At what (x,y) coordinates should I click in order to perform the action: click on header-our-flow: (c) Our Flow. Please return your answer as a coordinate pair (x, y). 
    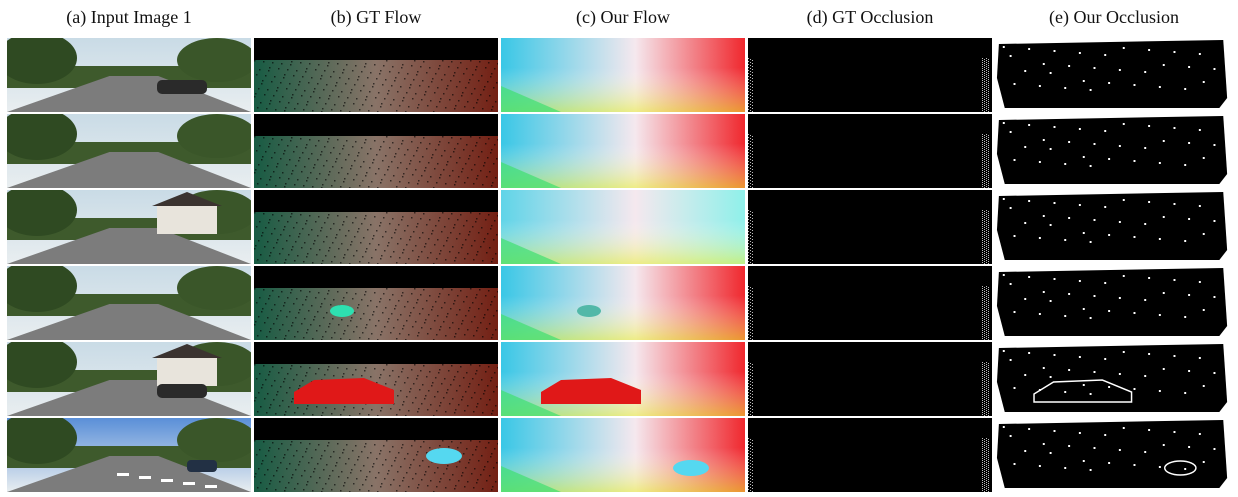
    Looking at the image, I should click on (623, 17).